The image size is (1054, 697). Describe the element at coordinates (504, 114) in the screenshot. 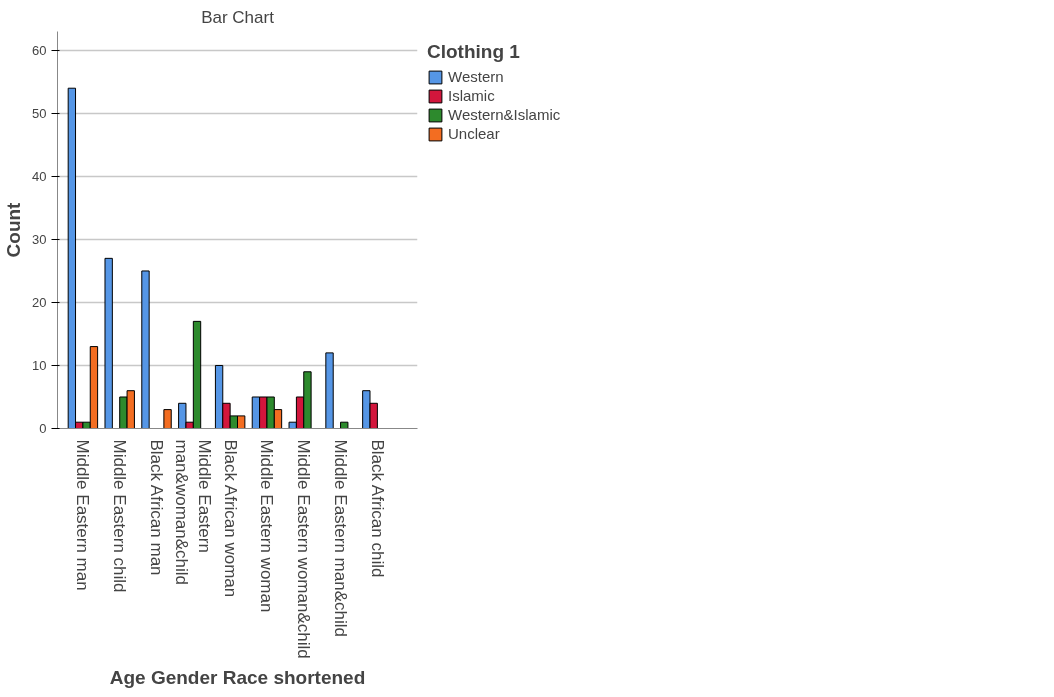

I see `legend-label: Western&Islamic` at that location.